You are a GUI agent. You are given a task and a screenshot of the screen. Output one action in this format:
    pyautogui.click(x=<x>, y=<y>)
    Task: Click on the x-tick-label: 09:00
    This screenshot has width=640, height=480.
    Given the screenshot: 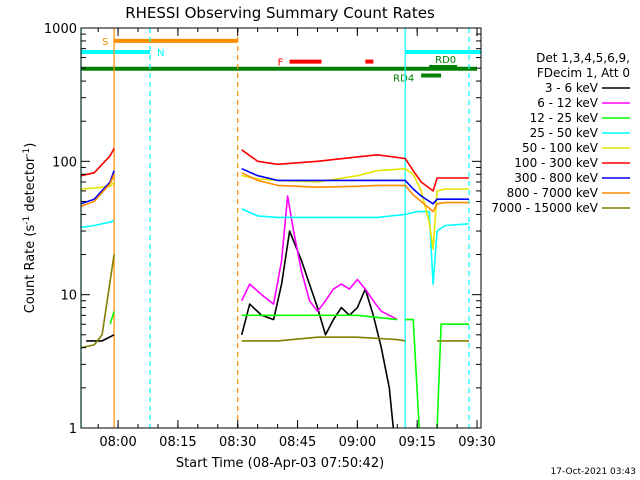 What is the action you would take?
    pyautogui.click(x=357, y=442)
    